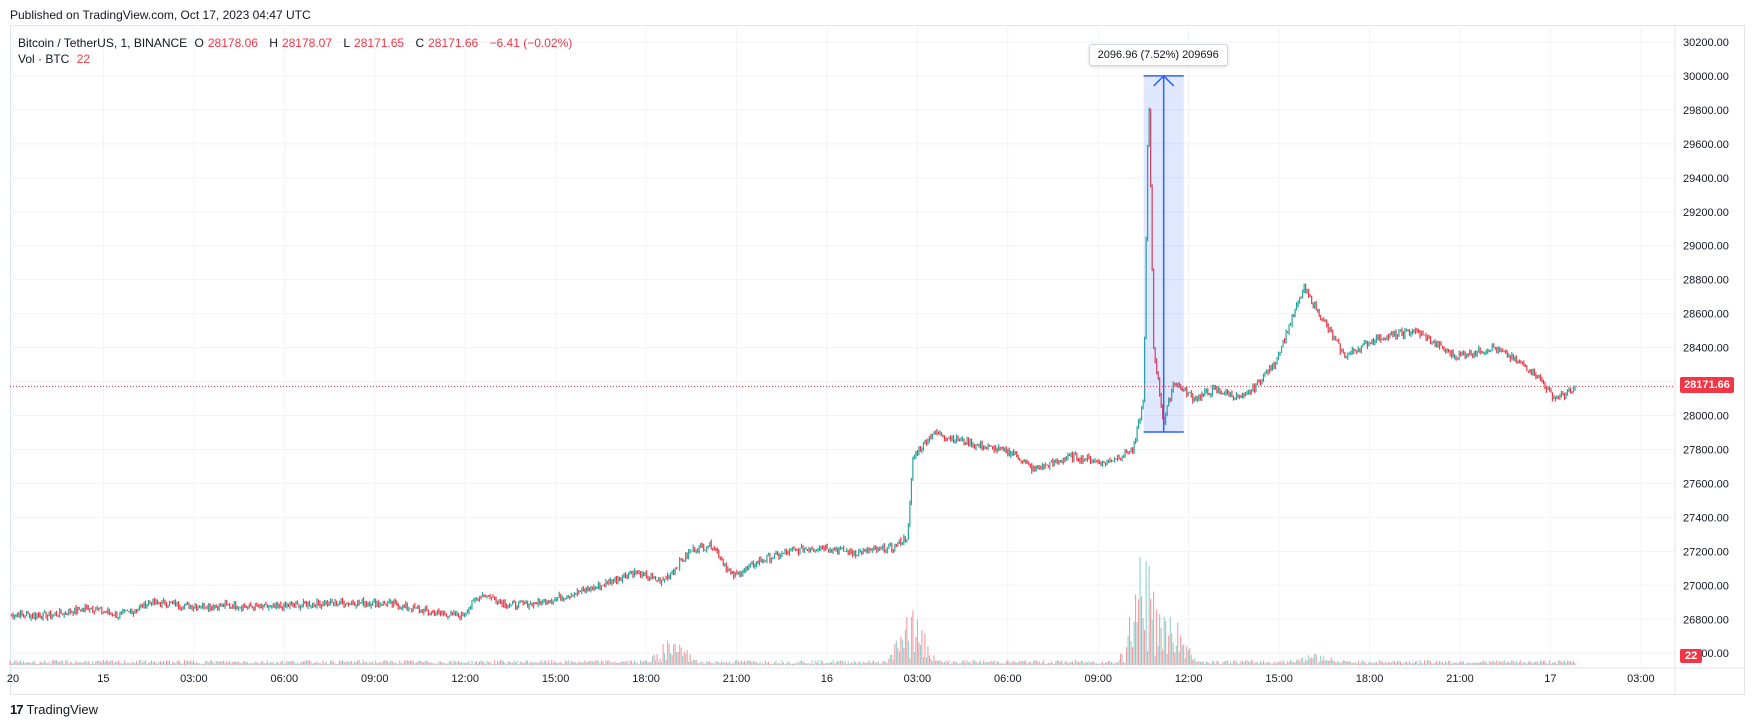 This screenshot has width=1755, height=728. I want to click on last-price-badge: 28171.66, so click(1707, 385).